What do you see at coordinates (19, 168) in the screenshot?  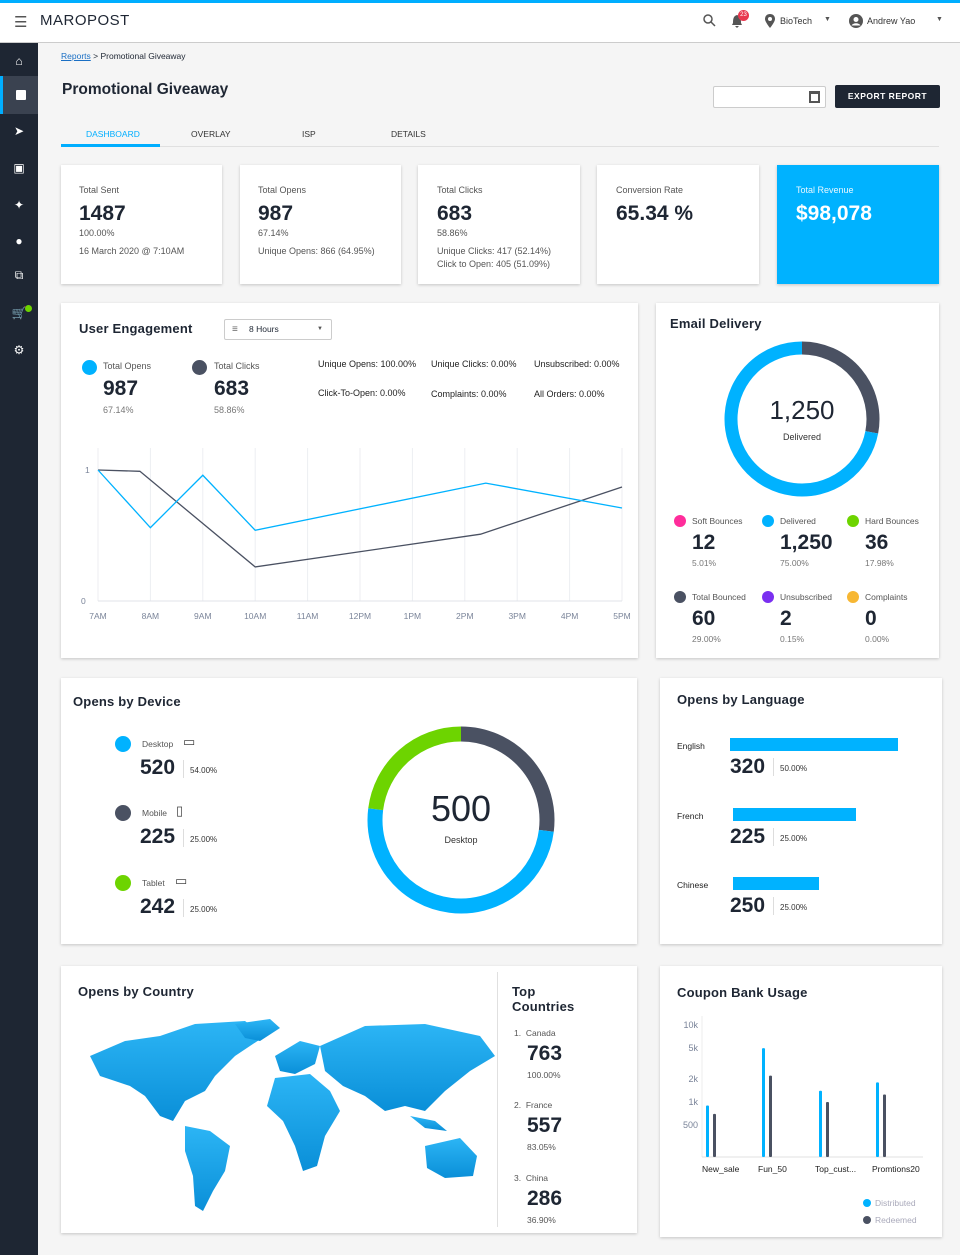 I see `briefcase-icon: ▣` at bounding box center [19, 168].